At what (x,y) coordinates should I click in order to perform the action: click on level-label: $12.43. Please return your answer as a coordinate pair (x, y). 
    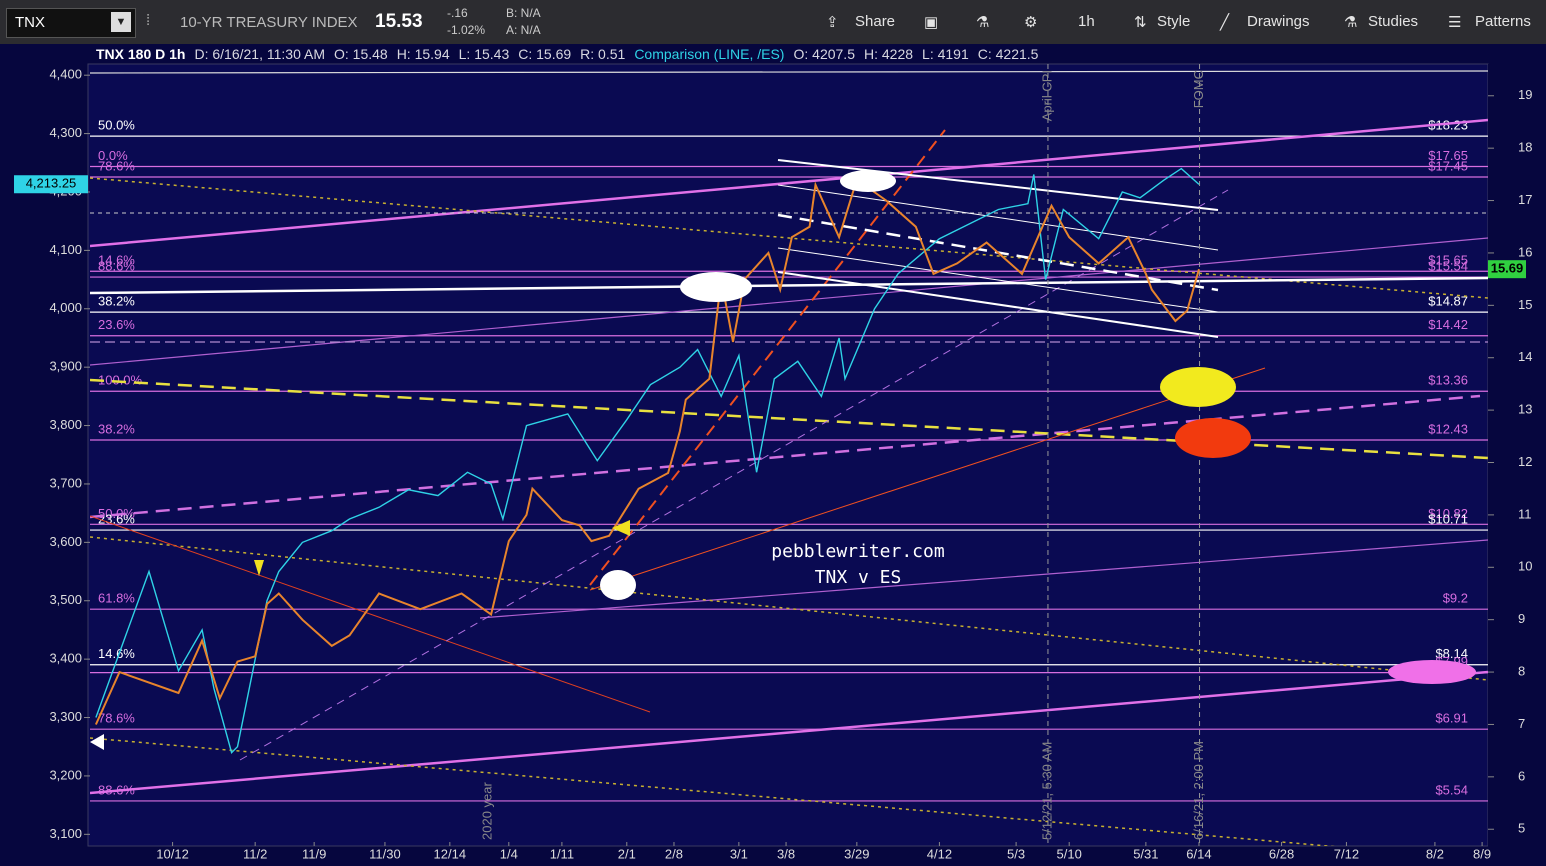
    Looking at the image, I should click on (1448, 428).